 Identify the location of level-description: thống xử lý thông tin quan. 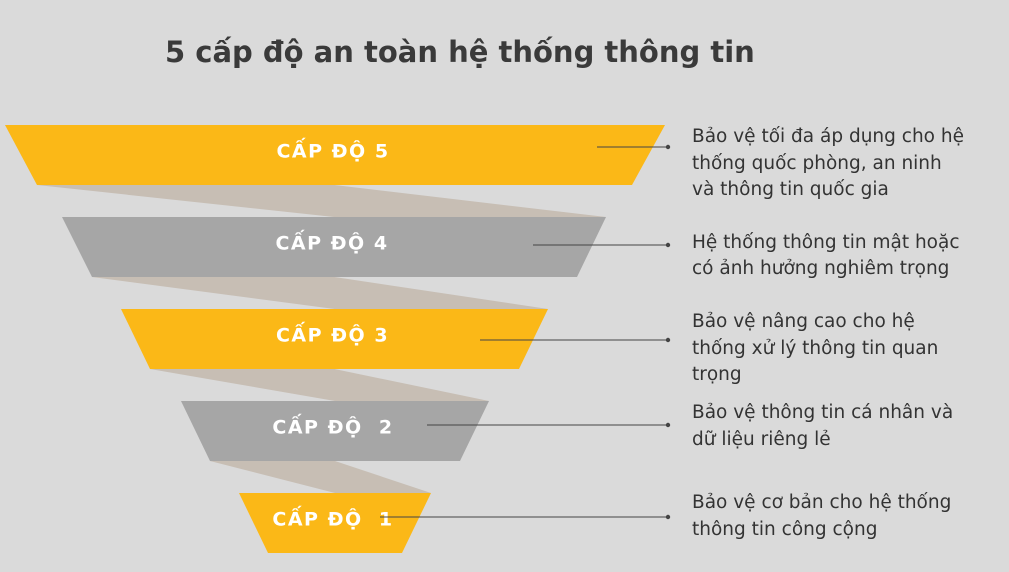
(815, 348).